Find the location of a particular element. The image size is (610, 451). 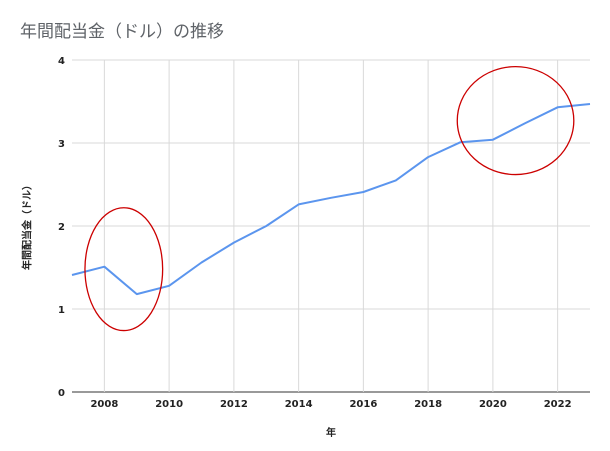

x-tick-label: 2012 is located at coordinates (234, 404).